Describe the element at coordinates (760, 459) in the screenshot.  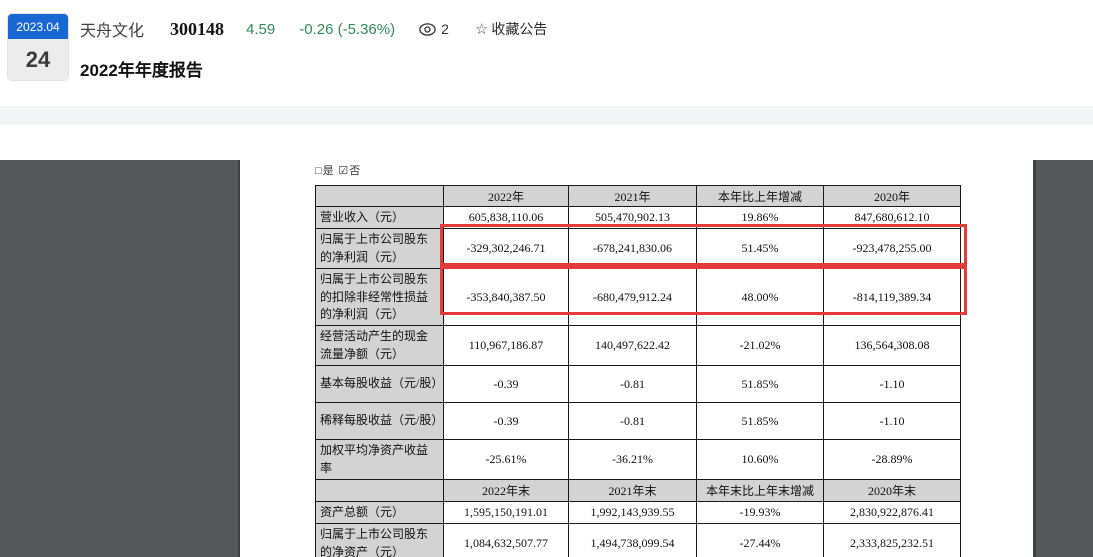
I see `value-cell: 10.60%` at that location.